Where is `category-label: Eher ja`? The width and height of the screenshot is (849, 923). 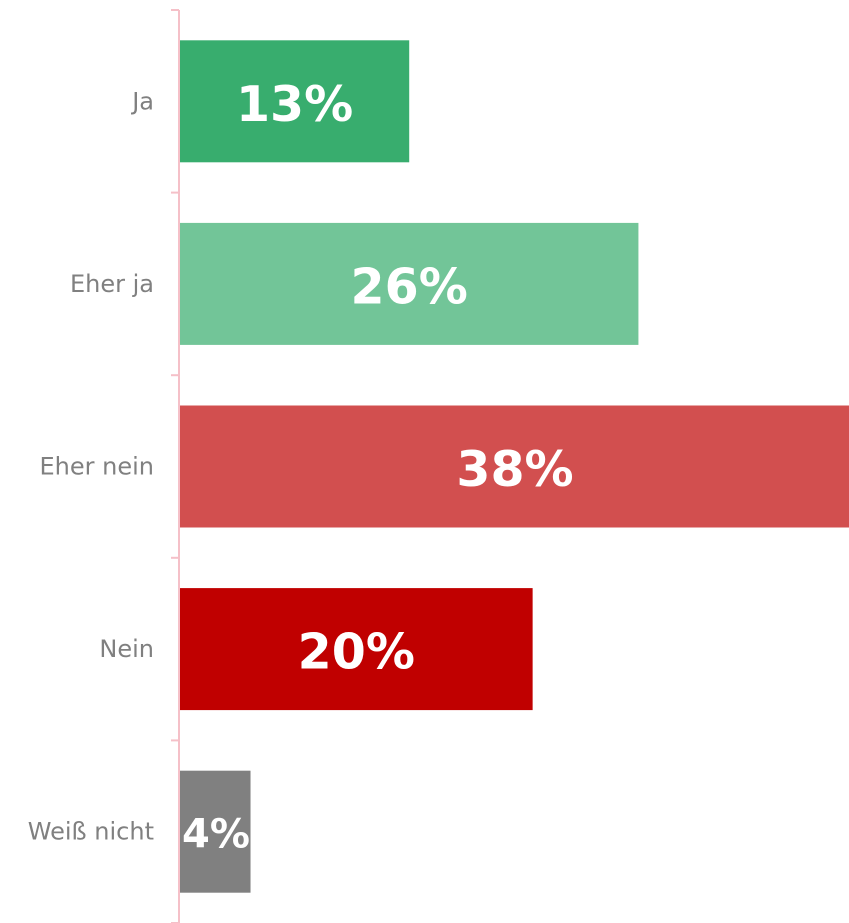 category-label: Eher ja is located at coordinates (112, 284).